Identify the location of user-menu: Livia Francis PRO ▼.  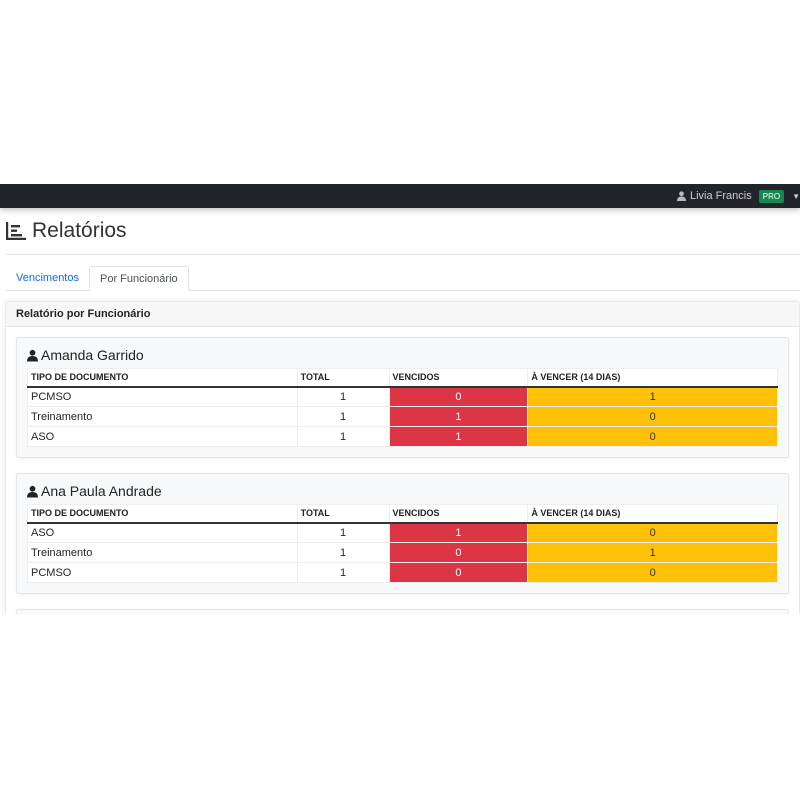
(738, 196).